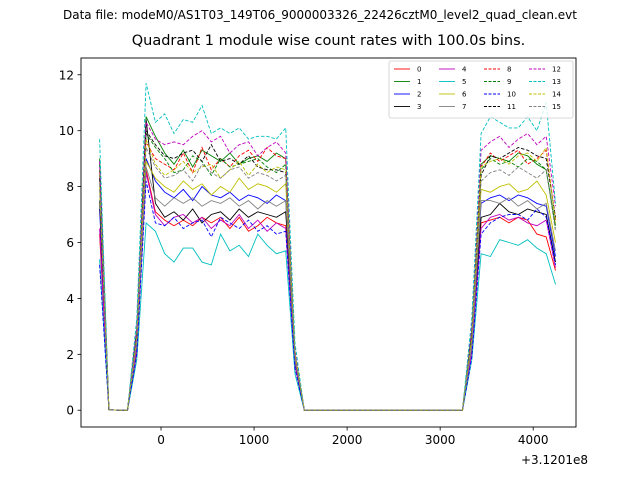 The width and height of the screenshot is (640, 480). I want to click on legend-label-6: 6, so click(464, 95).